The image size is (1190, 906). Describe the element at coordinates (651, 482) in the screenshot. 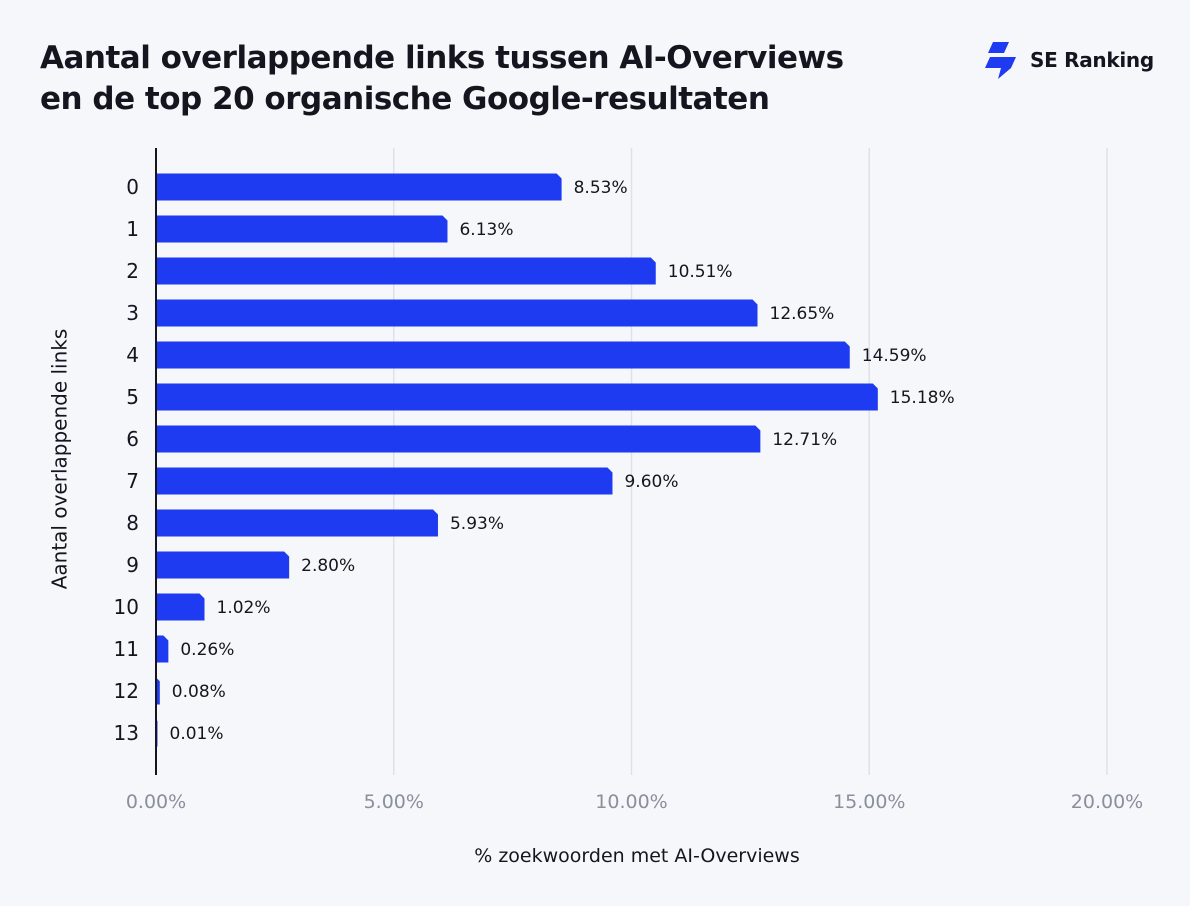

I see `value-label: 9.60%` at that location.